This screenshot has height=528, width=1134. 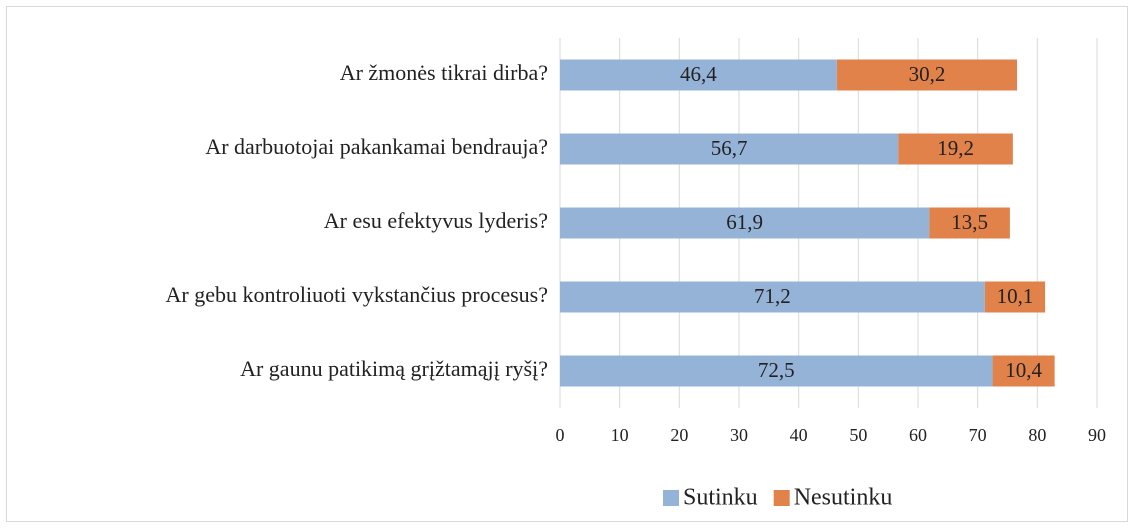 I want to click on x-tick-label: 80, so click(x=1037, y=435).